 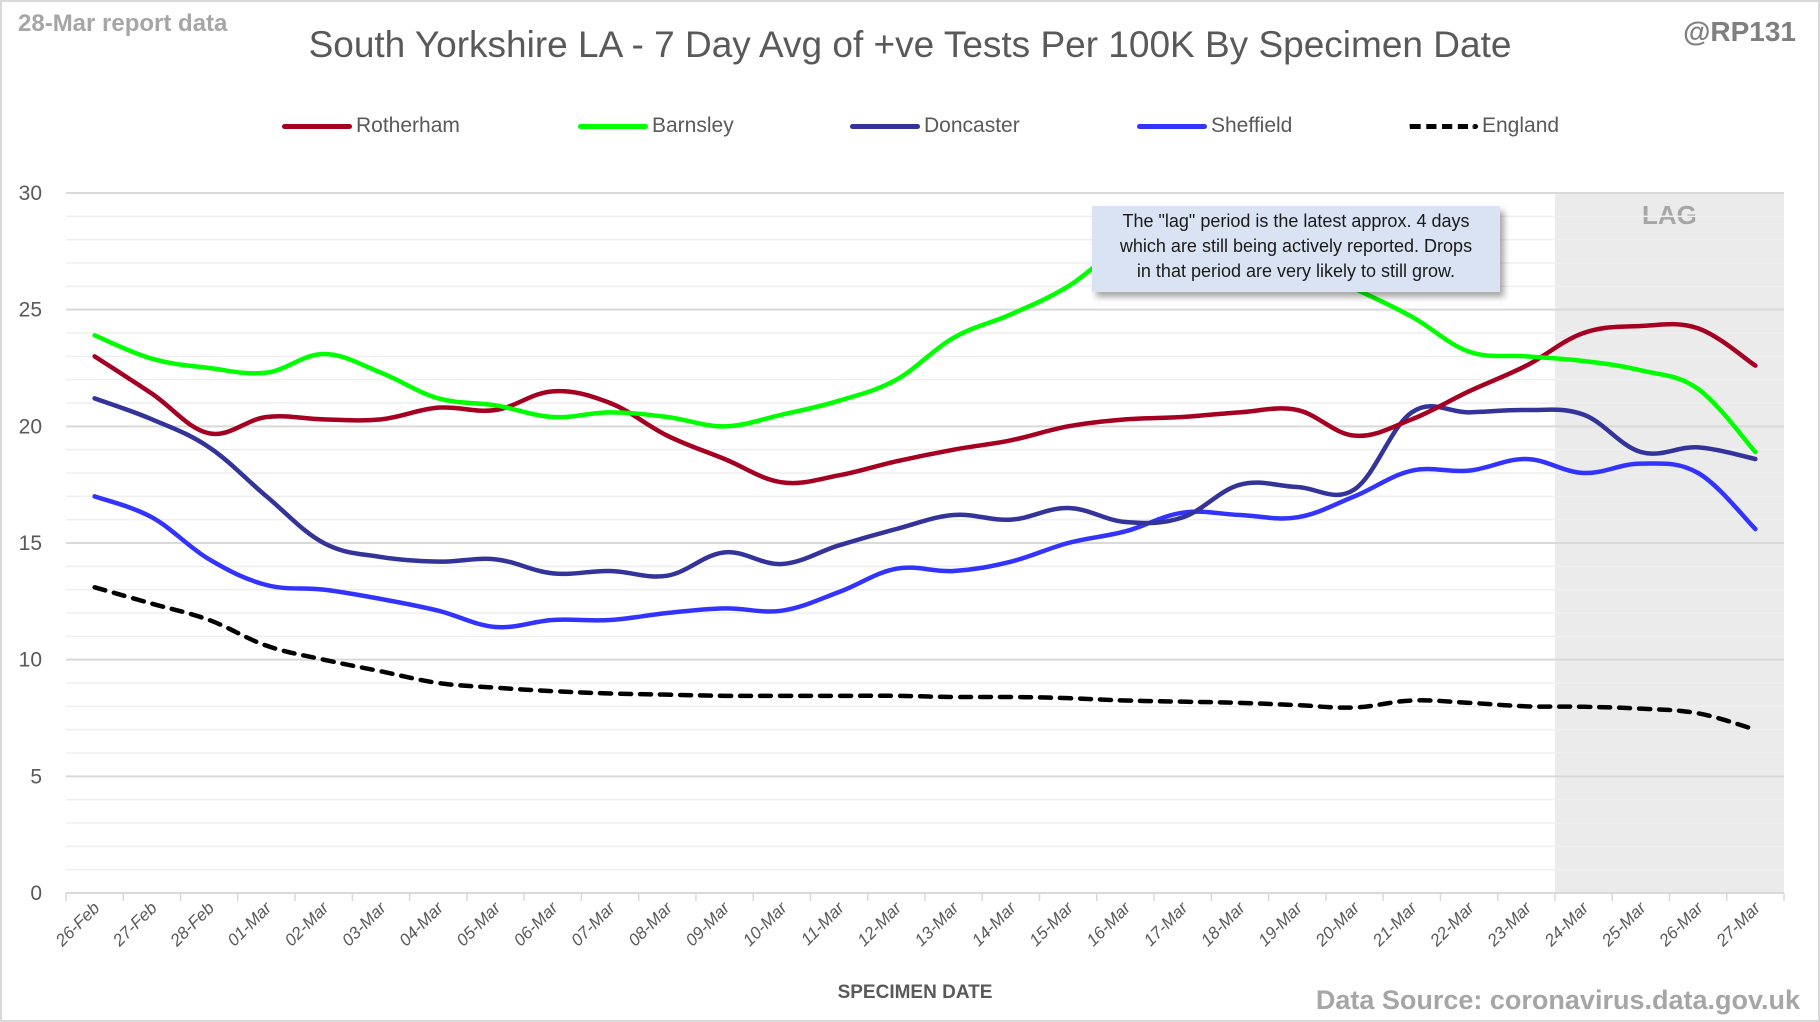 What do you see at coordinates (1281, 923) in the screenshot?
I see `x-tick-label: 19-Mar` at bounding box center [1281, 923].